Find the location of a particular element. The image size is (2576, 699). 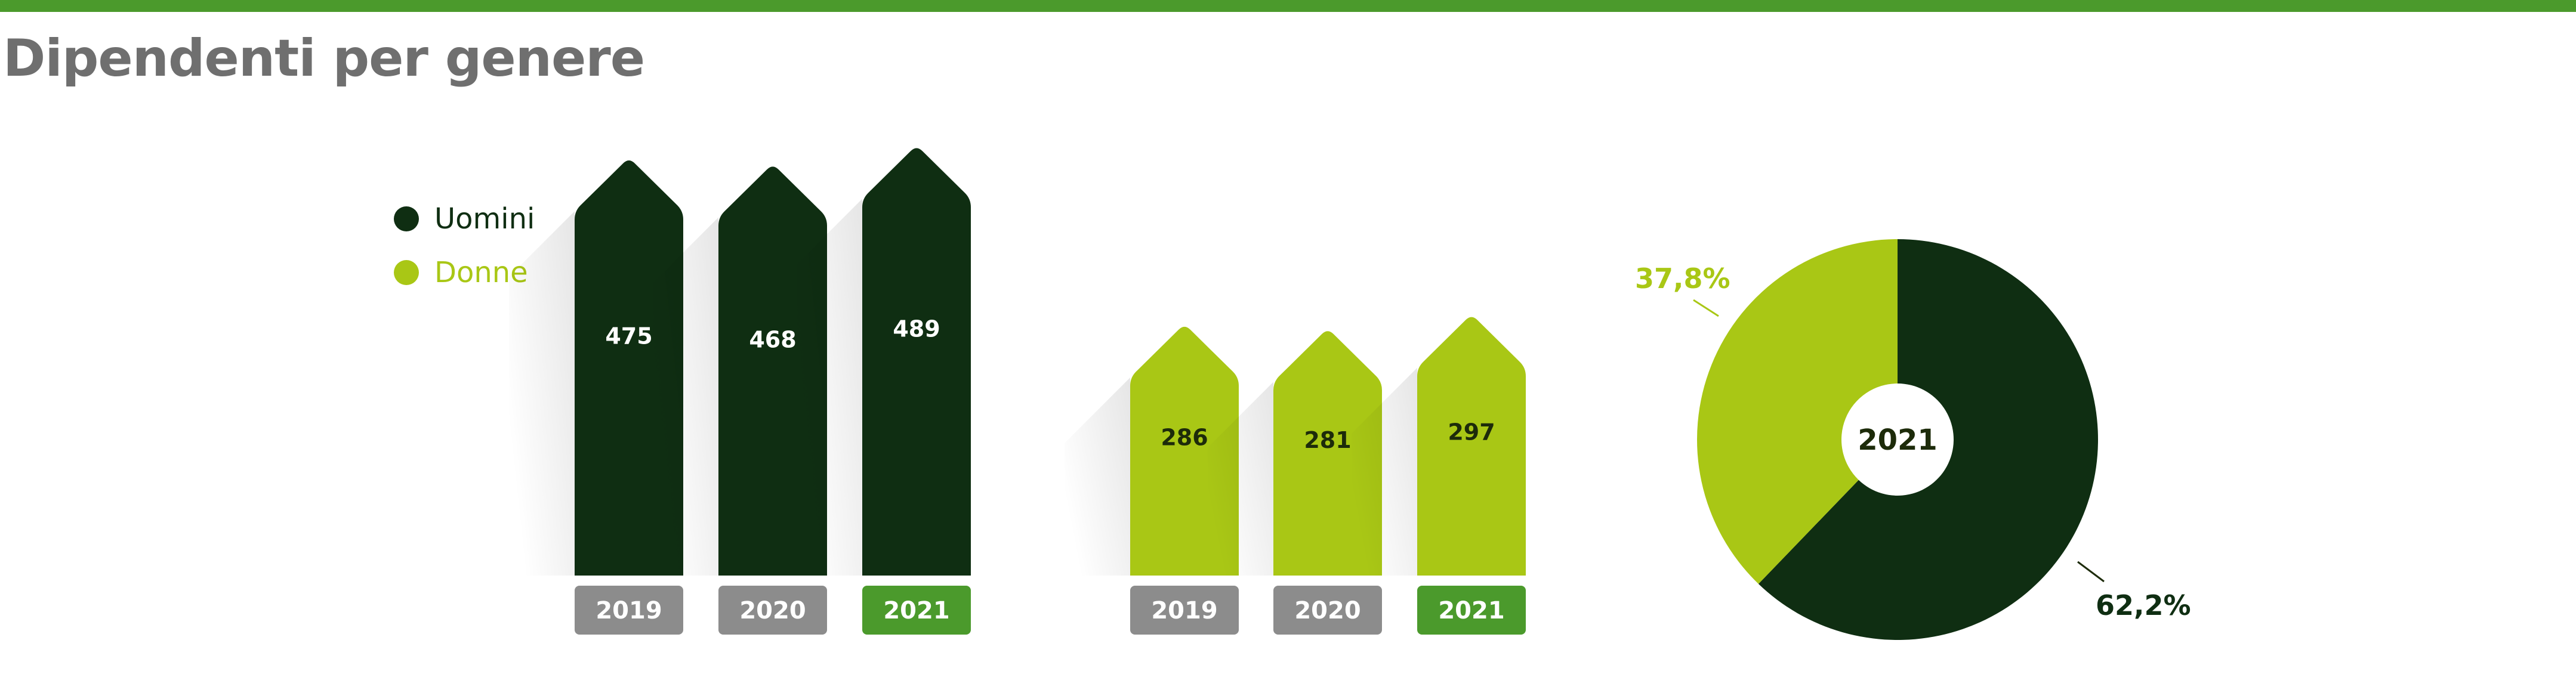

leader-line-uomini is located at coordinates (2091, 572).